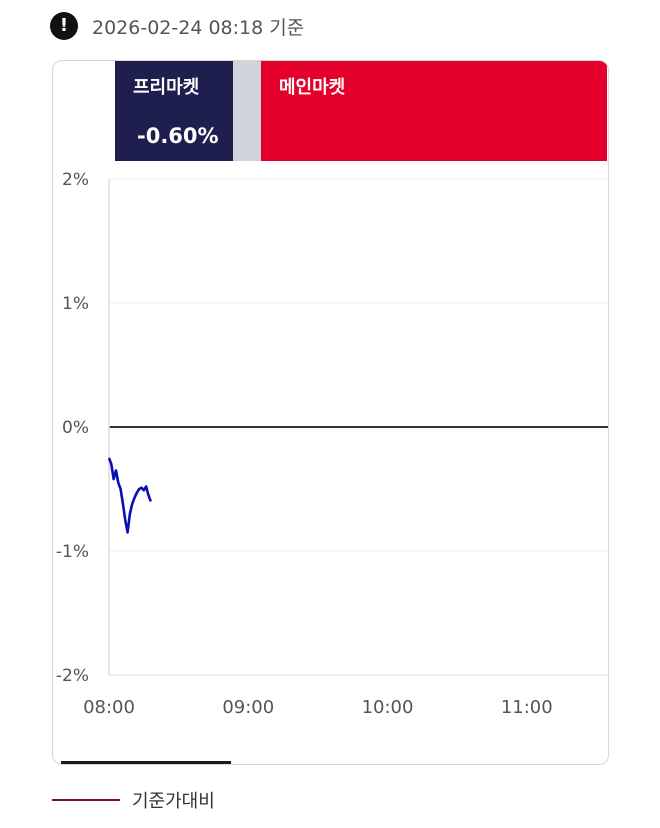 Image resolution: width=660 pixels, height=828 pixels. I want to click on session-gap-band, so click(247, 111).